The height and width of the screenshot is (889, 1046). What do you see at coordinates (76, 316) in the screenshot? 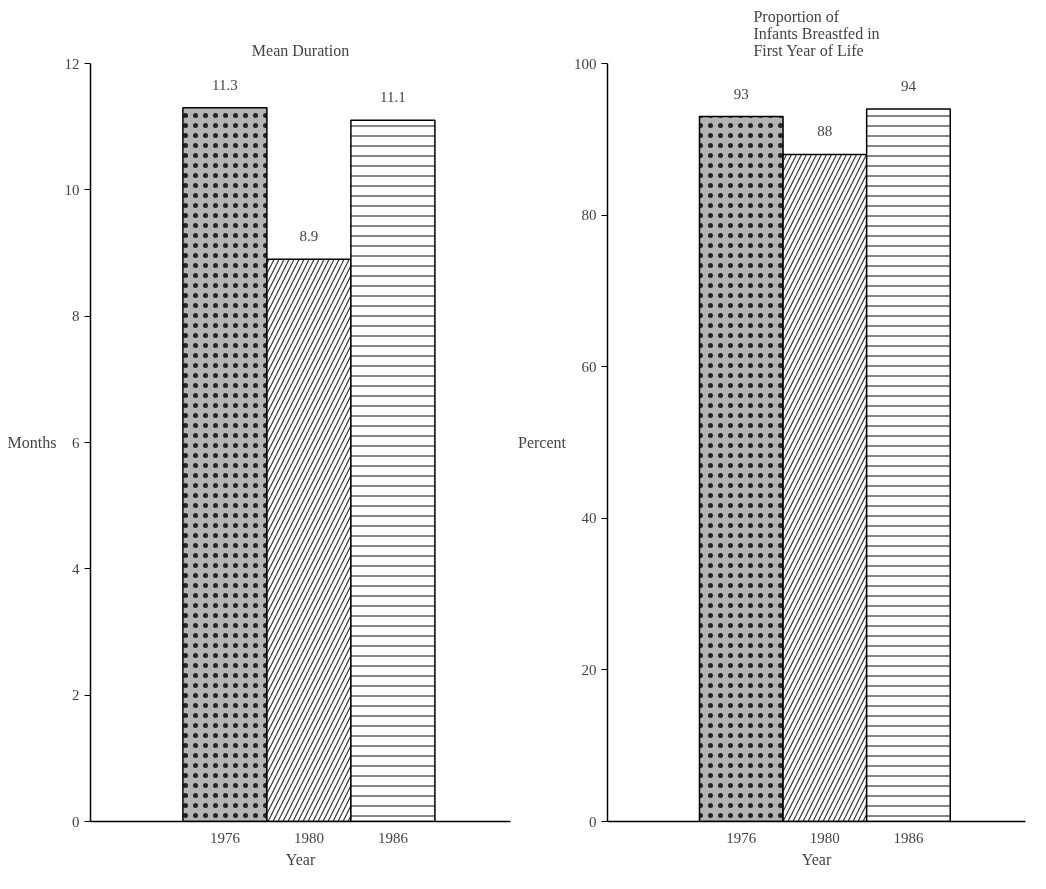
I see `y-tick-label: 8` at bounding box center [76, 316].